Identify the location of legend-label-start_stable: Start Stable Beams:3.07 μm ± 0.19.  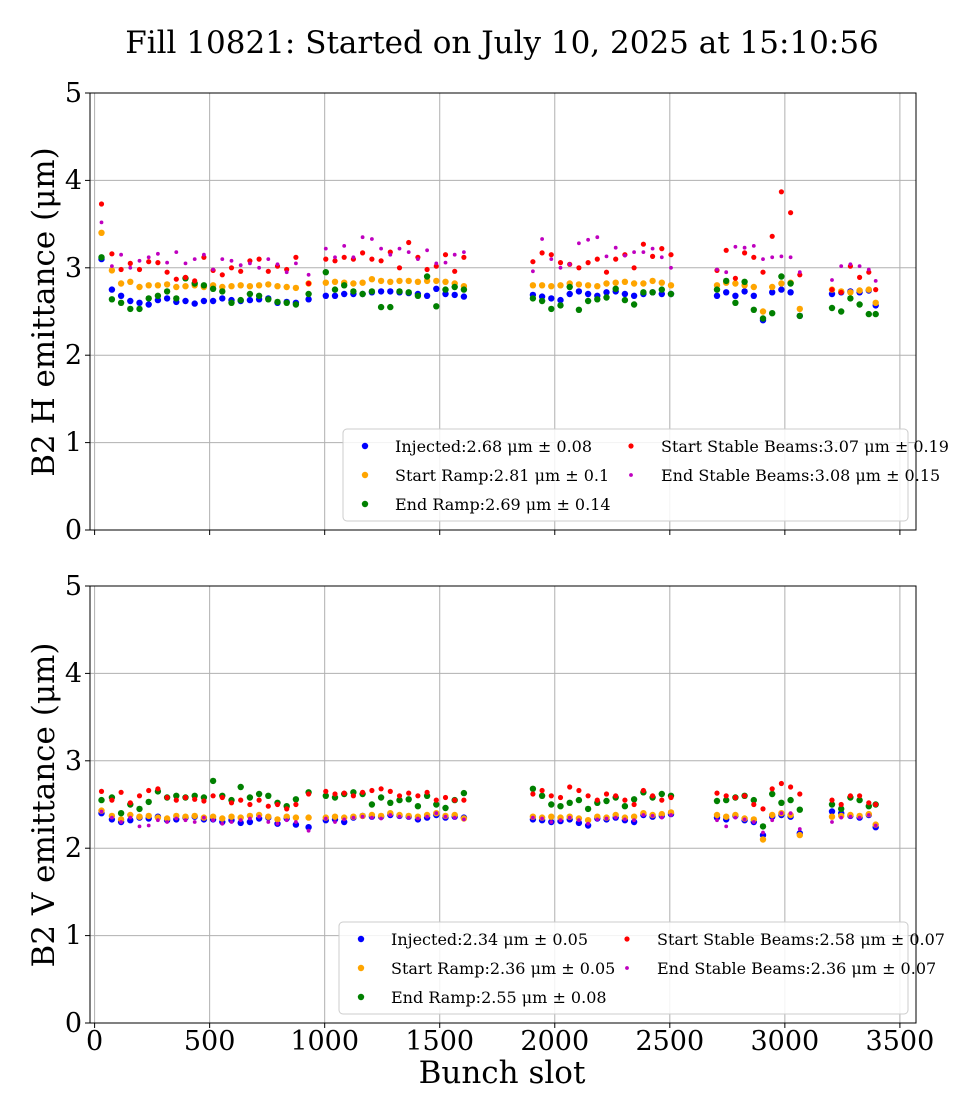
(805, 446).